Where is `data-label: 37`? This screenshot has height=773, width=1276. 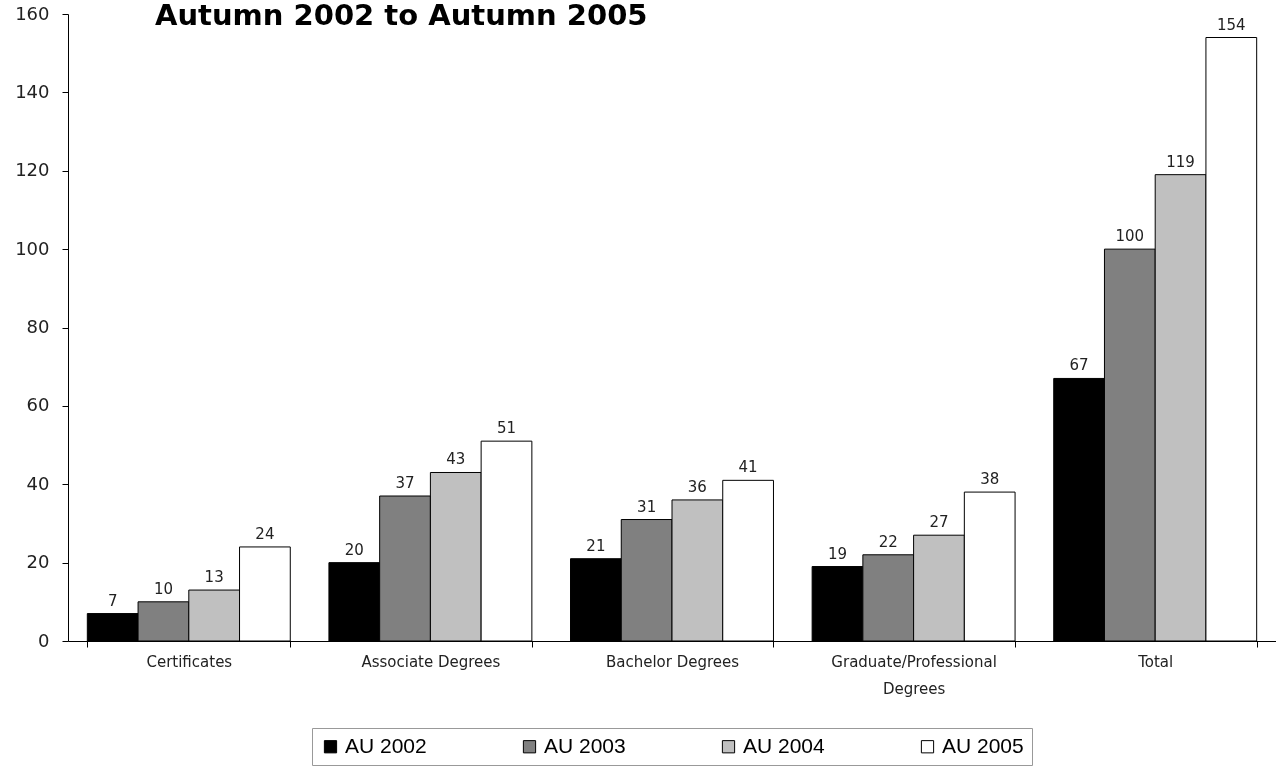
data-label: 37 is located at coordinates (405, 483).